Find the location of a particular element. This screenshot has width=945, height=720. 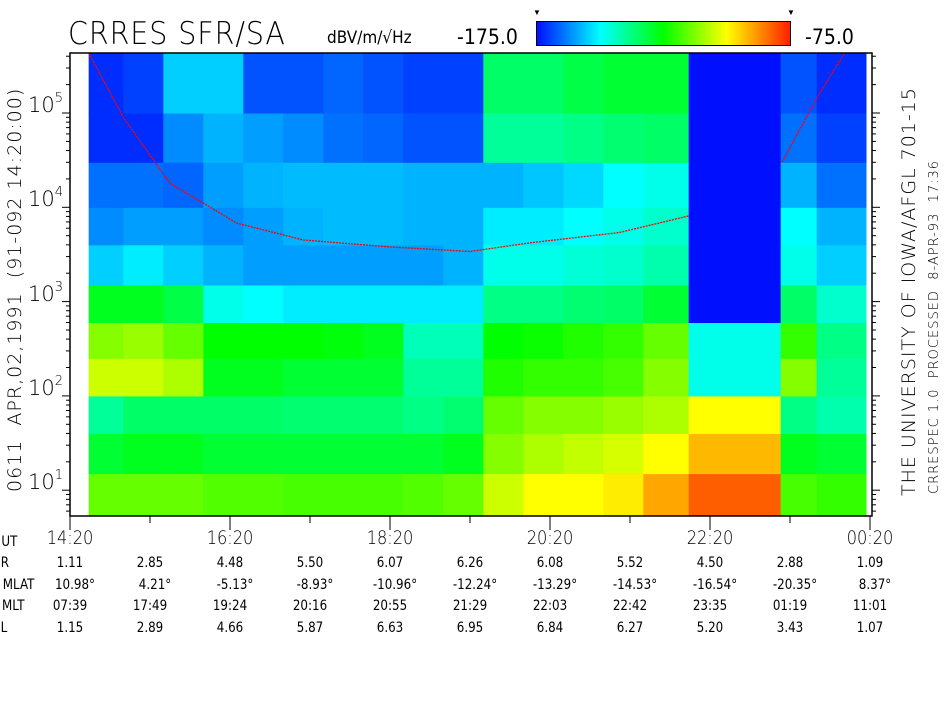

ephemeris-value: 6.84 is located at coordinates (550, 627).